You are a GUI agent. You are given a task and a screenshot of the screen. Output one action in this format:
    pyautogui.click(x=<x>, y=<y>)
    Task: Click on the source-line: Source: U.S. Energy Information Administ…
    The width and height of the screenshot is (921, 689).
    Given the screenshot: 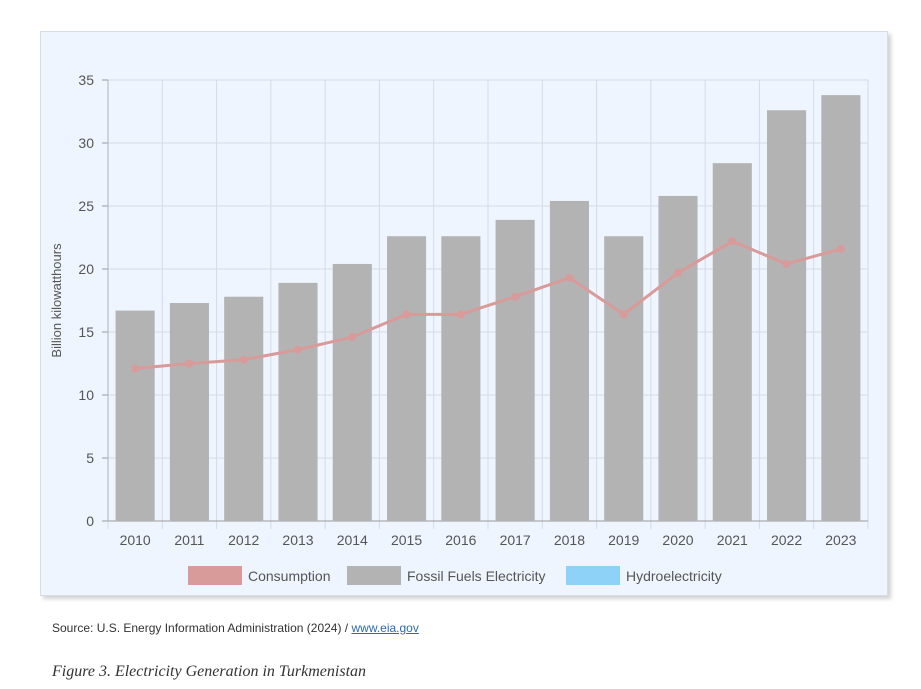 What is the action you would take?
    pyautogui.click(x=235, y=628)
    